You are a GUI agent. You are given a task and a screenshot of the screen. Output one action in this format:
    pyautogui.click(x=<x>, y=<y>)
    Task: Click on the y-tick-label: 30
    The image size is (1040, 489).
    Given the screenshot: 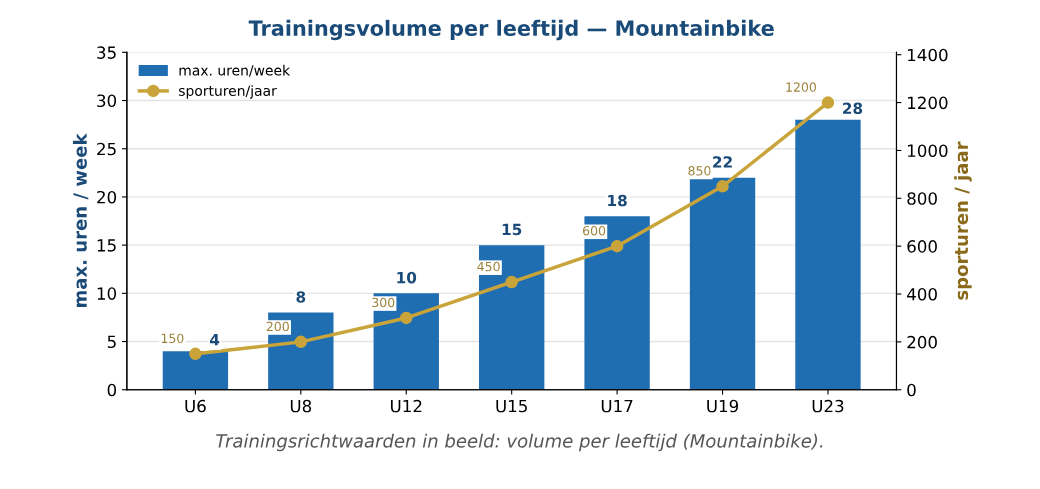 What is the action you would take?
    pyautogui.click(x=107, y=101)
    